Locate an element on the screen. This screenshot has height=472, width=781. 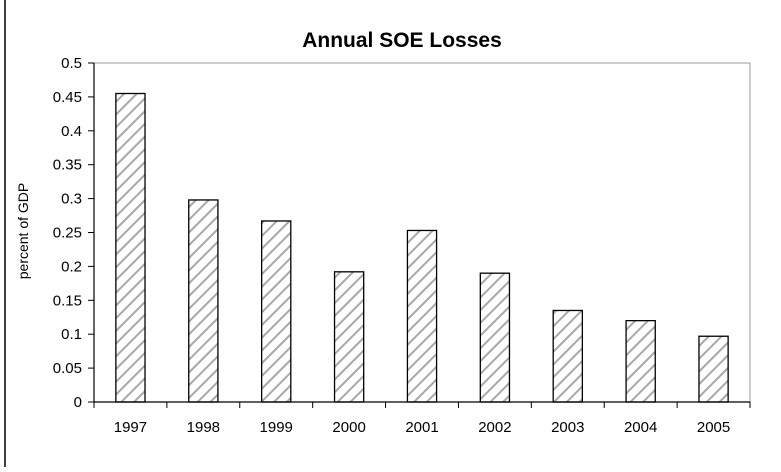
x-axis: 1997 1998 1999 2000 2001 2002 2003 2004 2005 is located at coordinates (422, 418).